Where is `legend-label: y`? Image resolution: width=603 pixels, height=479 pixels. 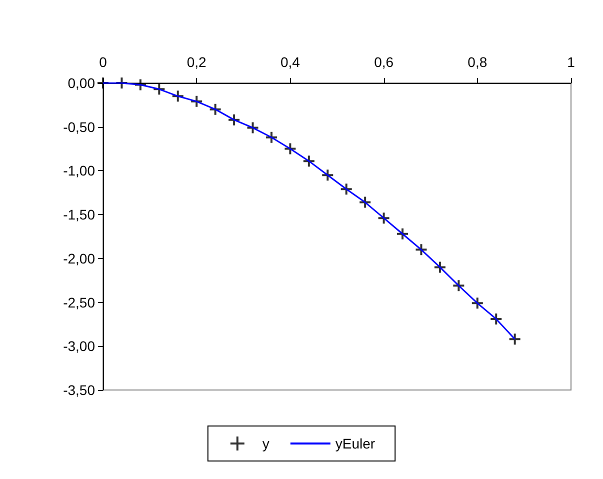 legend-label: y is located at coordinates (266, 444).